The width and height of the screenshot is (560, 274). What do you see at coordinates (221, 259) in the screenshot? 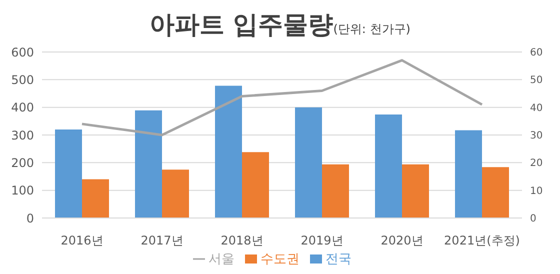
I see `legend-label: 서울` at bounding box center [221, 259].